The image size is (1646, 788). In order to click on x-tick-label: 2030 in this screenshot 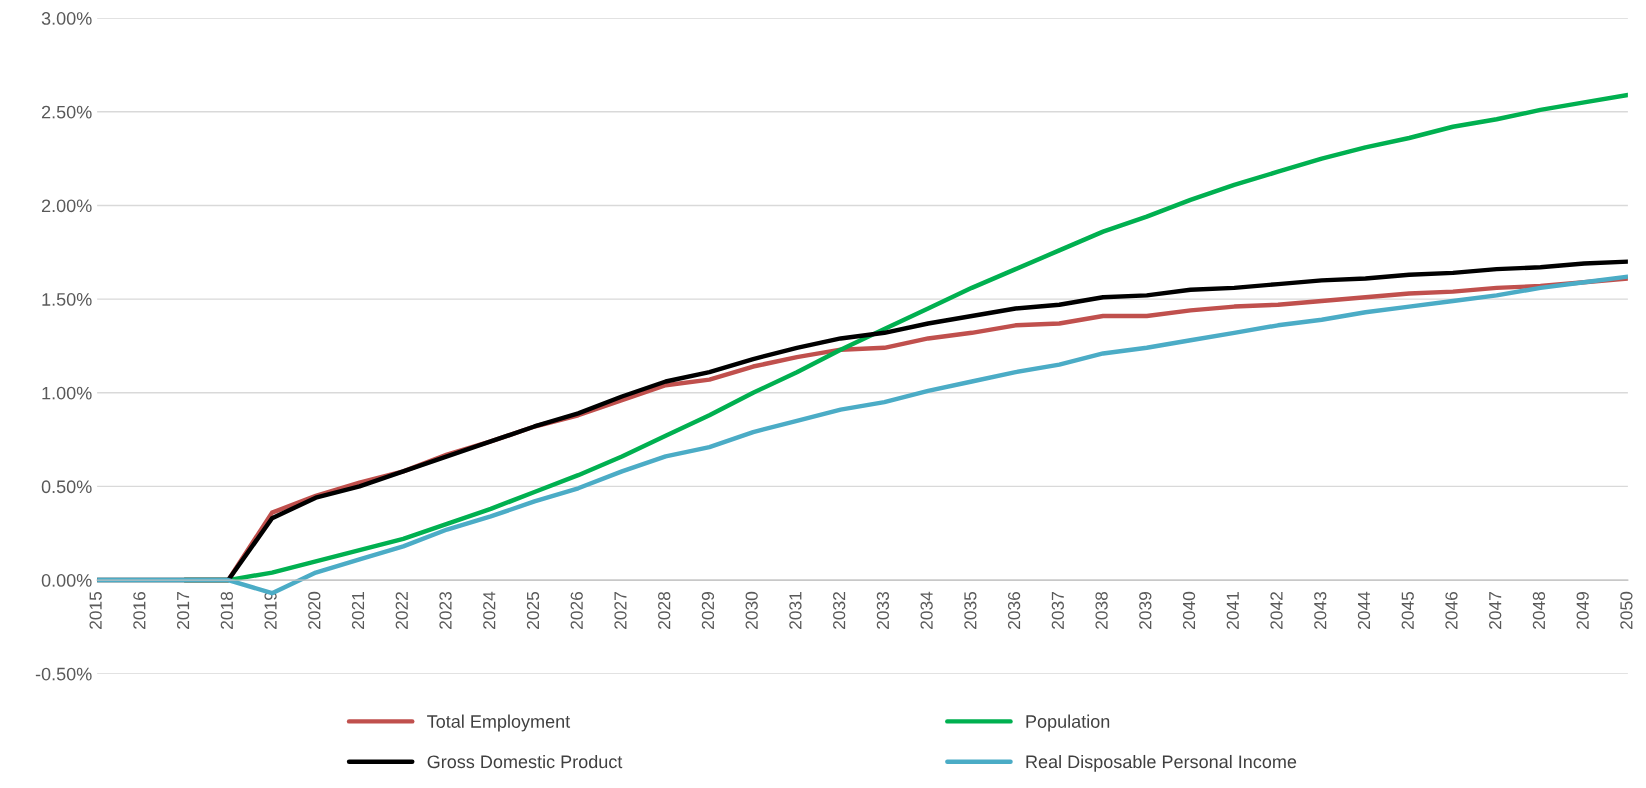, I will do `click(751, 610)`.